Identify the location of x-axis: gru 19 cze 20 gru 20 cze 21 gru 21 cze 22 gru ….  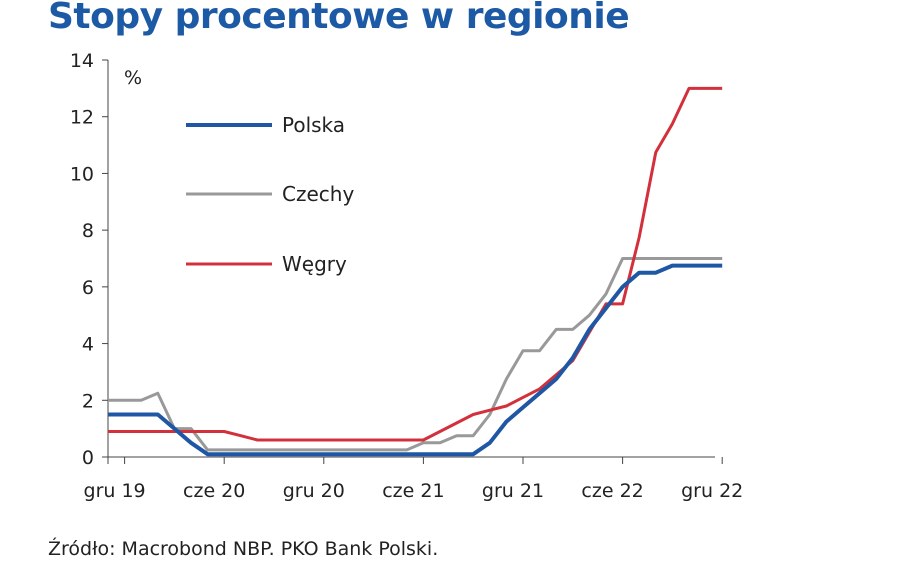
(413, 479).